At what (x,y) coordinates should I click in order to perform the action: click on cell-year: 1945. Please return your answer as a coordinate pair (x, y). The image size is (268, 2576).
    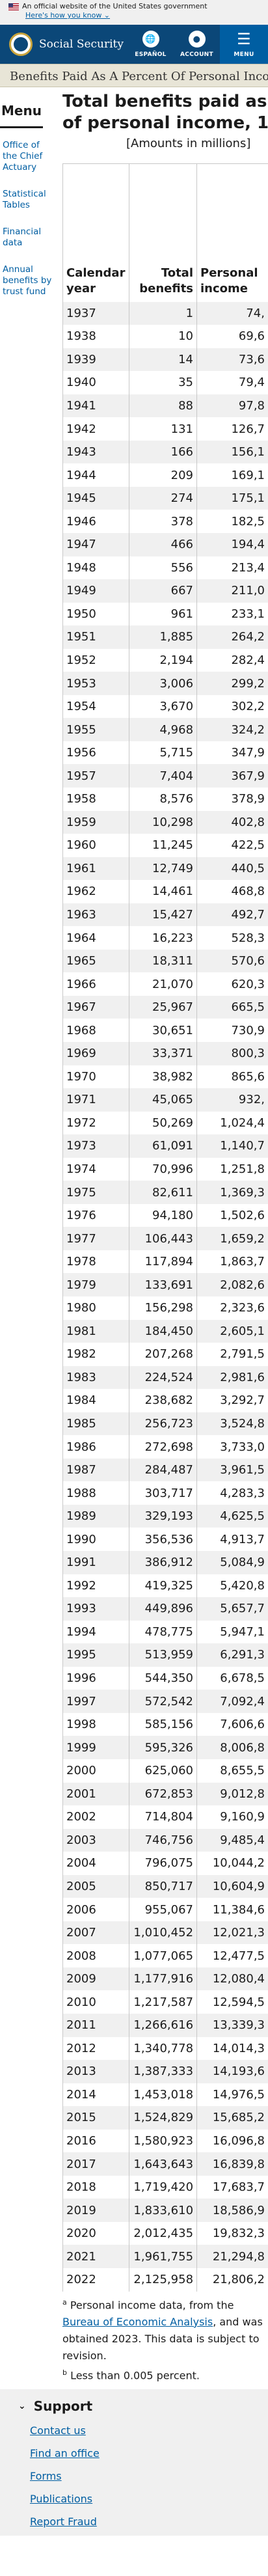
    Looking at the image, I should click on (95, 498).